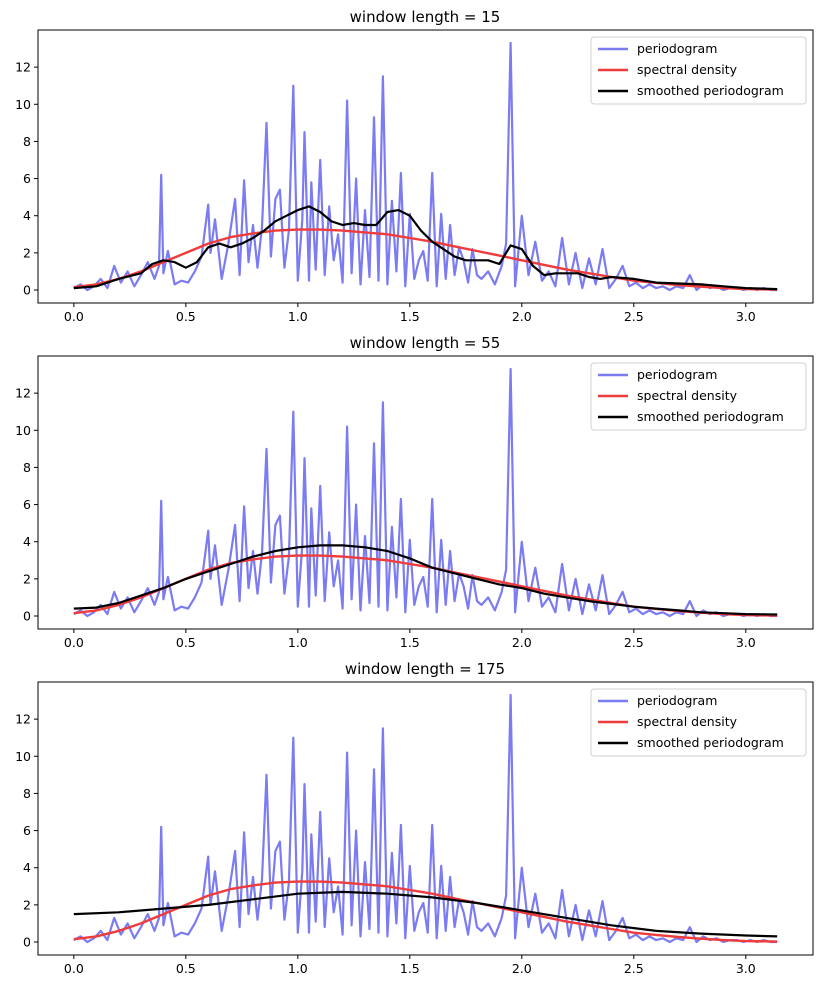  I want to click on spectral-density-line, so click(425, 911).